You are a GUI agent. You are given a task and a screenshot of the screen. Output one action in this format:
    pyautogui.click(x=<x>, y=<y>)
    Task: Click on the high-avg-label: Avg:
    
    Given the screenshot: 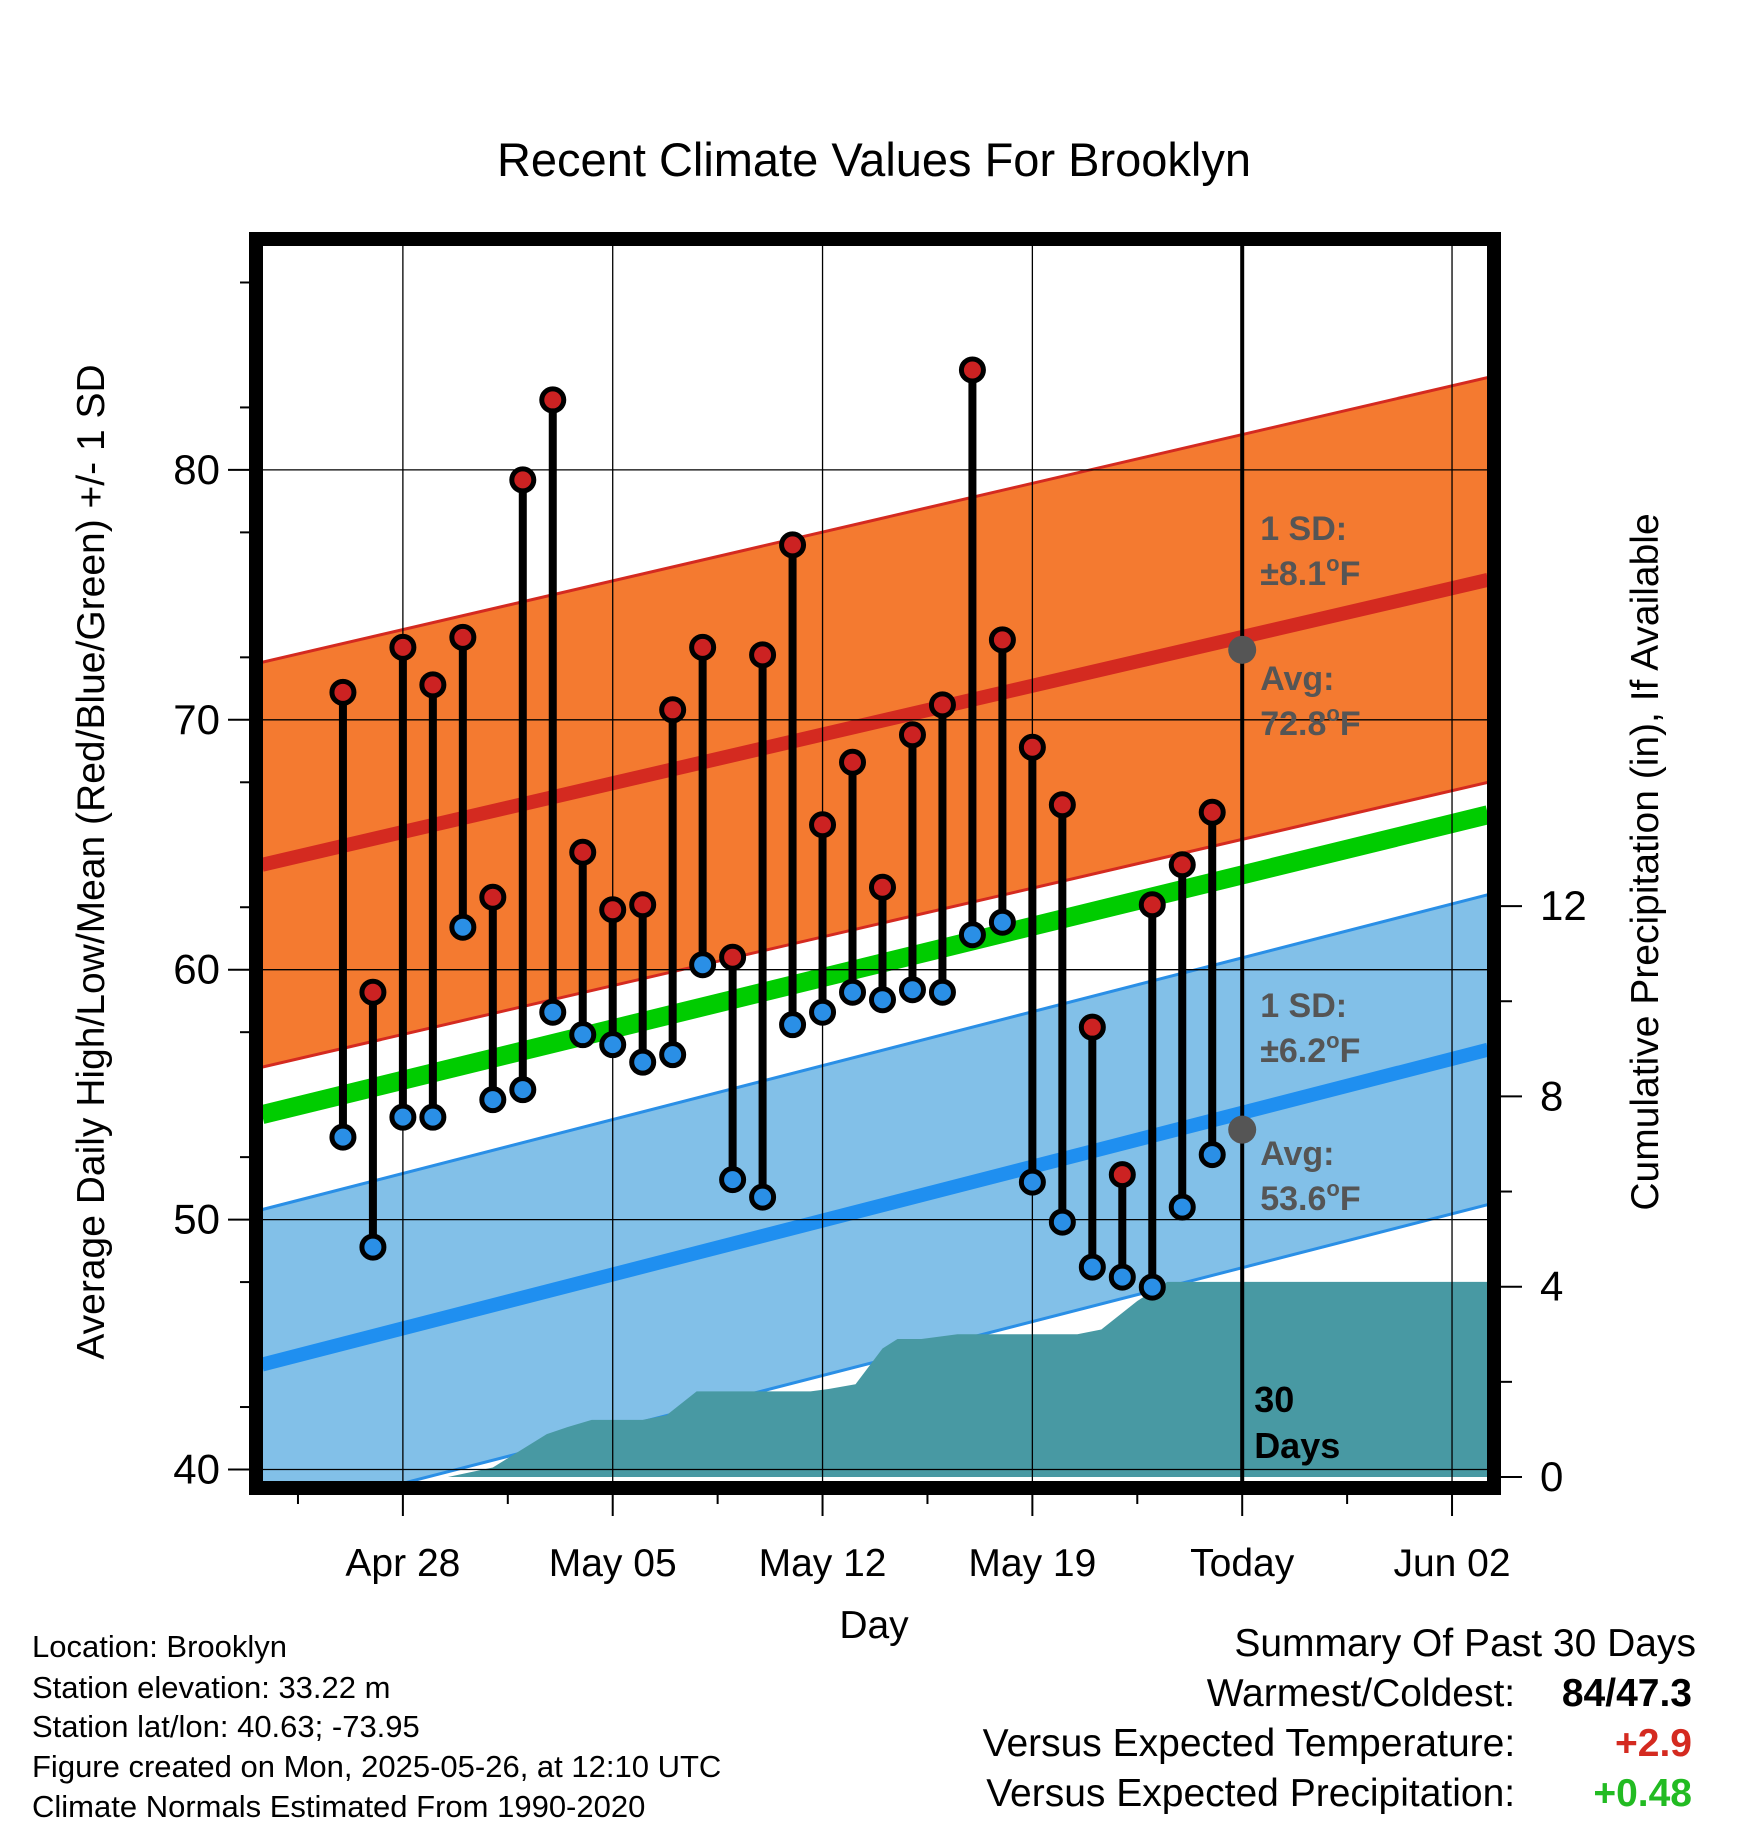 What is the action you would take?
    pyautogui.click(x=1297, y=679)
    